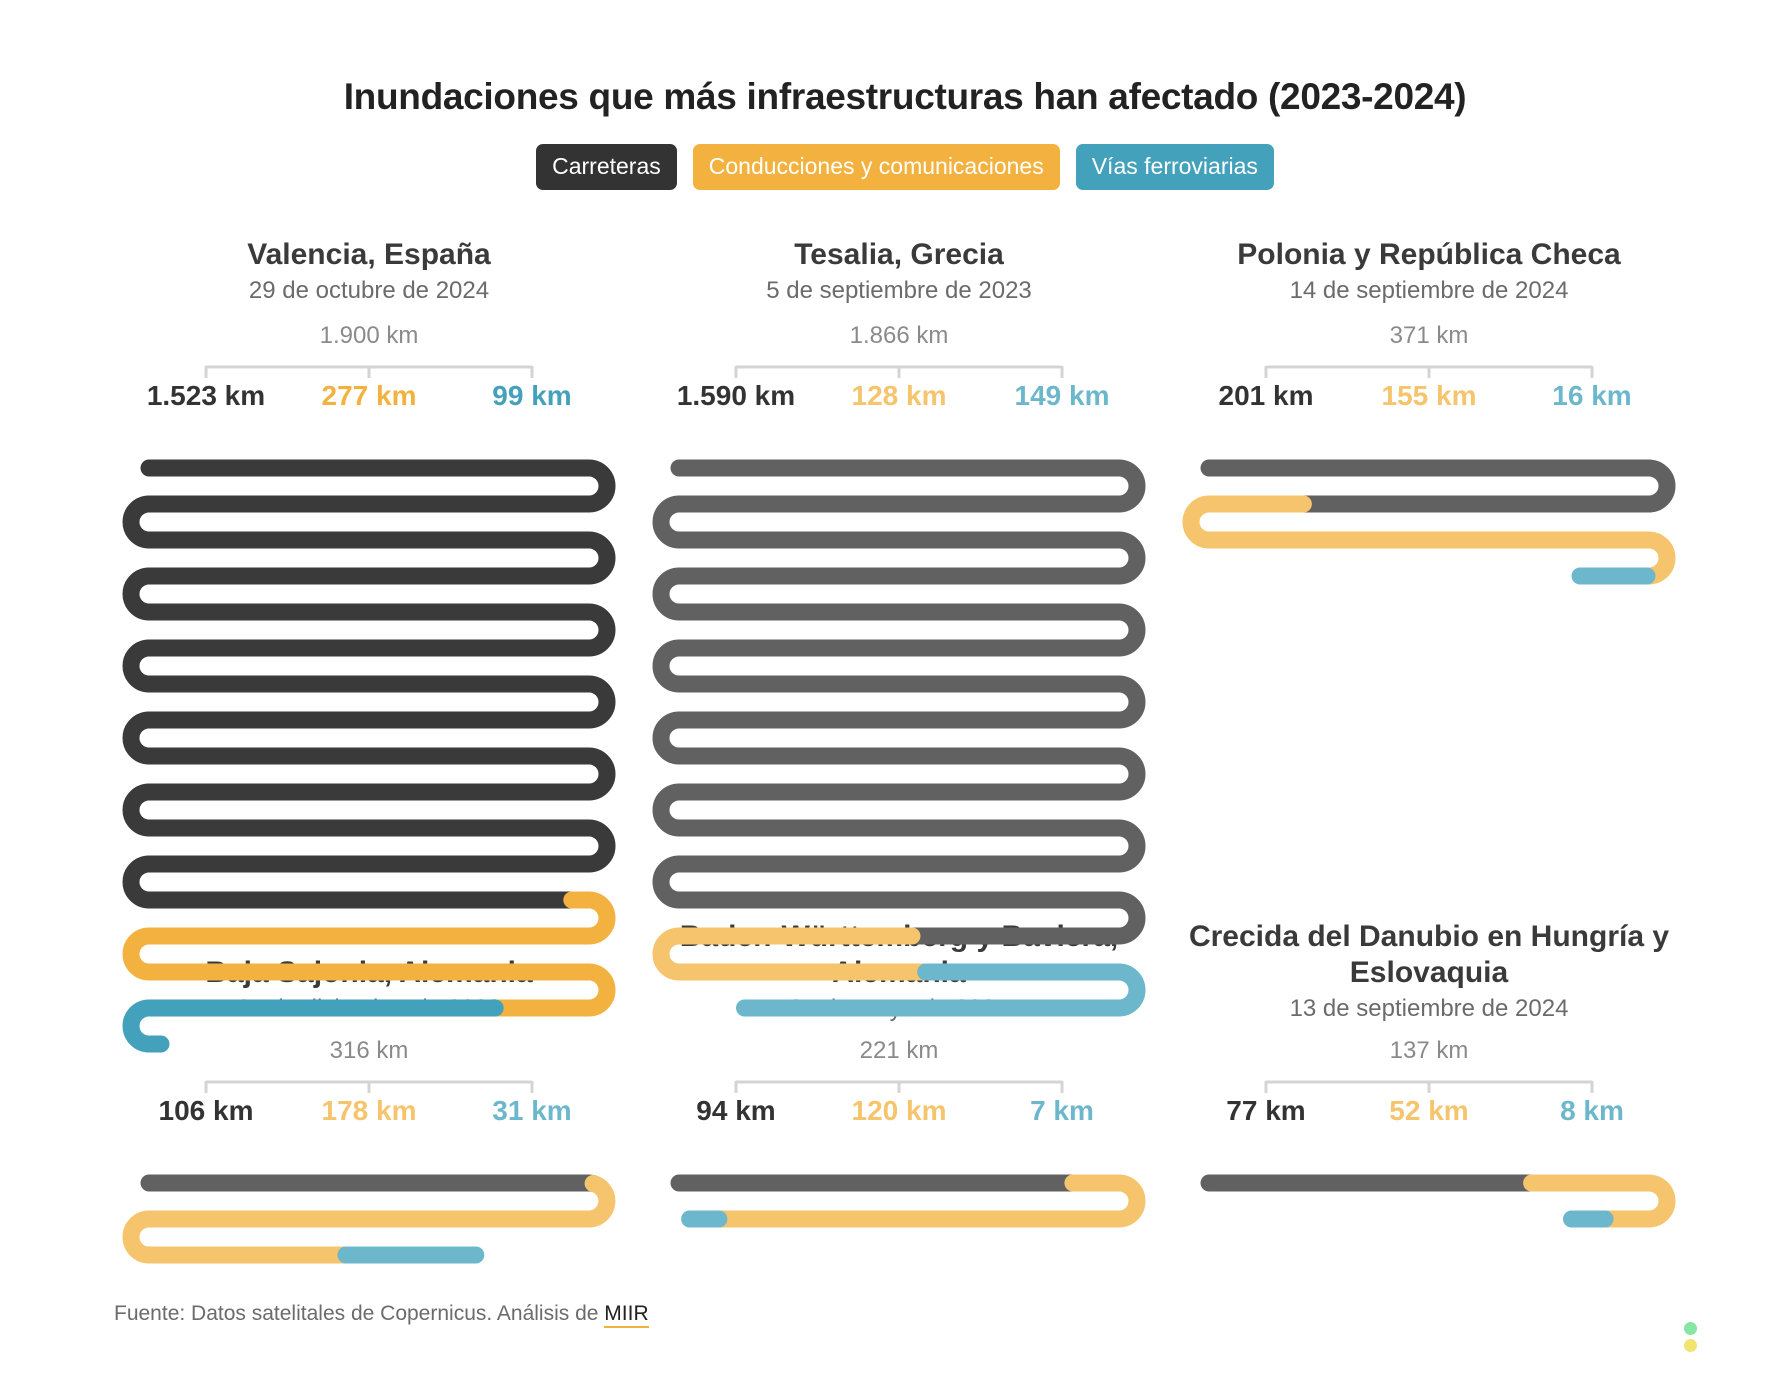 The height and width of the screenshot is (1400, 1768). Describe the element at coordinates (1690, 1328) in the screenshot. I see `brand-dot-green` at that location.